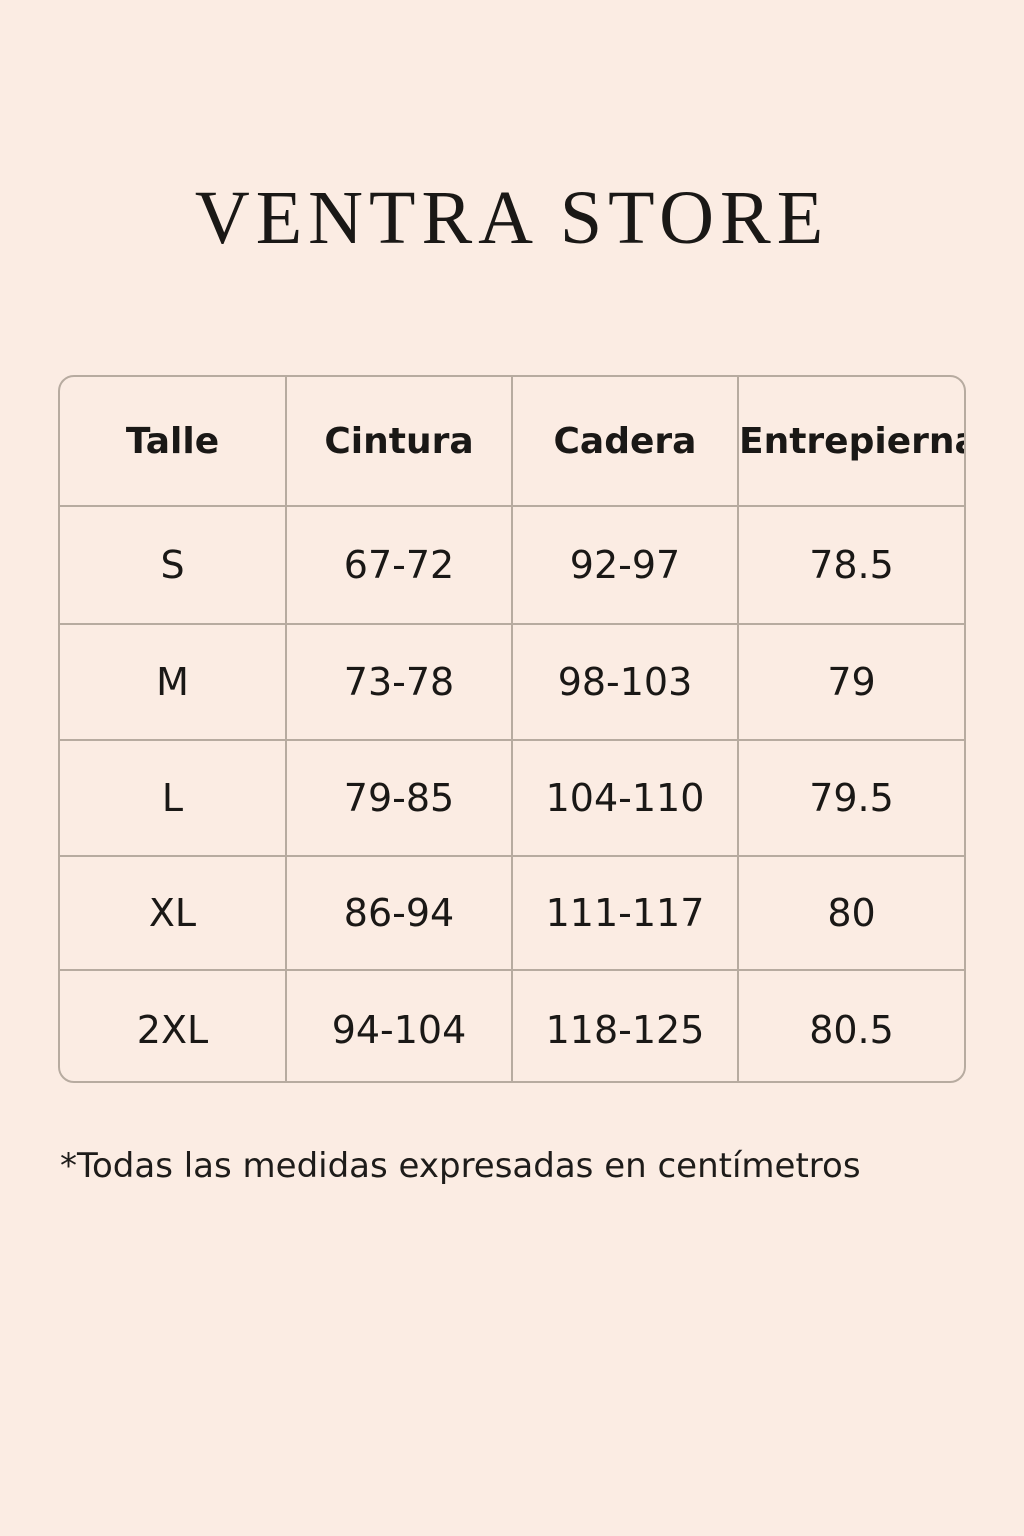 Image resolution: width=1024 pixels, height=1536 pixels. What do you see at coordinates (625, 913) in the screenshot?
I see `cell-cadera: 111-117` at bounding box center [625, 913].